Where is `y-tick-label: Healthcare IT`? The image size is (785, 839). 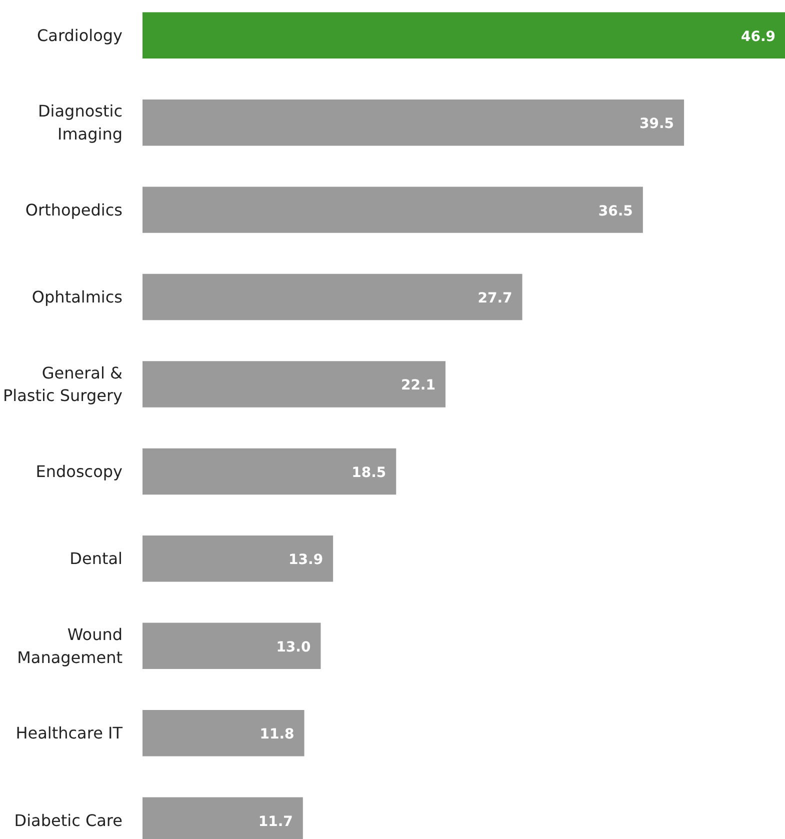
y-tick-label: Healthcare IT is located at coordinates (69, 733).